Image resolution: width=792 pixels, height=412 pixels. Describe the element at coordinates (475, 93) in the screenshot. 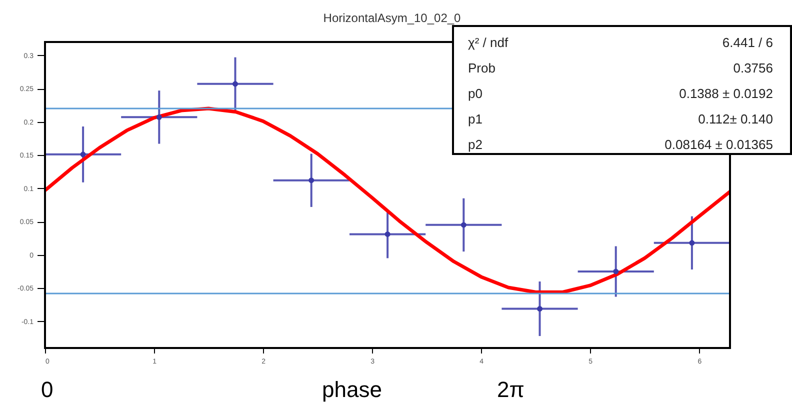

I see `annotation: p0` at that location.